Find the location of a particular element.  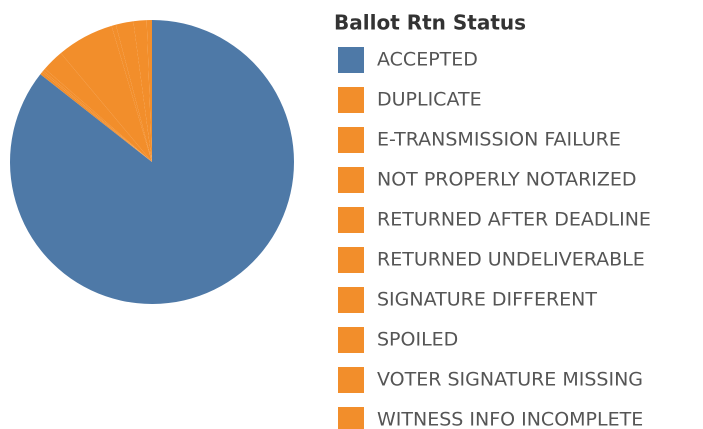

legend-label: SPOILED is located at coordinates (417, 340).